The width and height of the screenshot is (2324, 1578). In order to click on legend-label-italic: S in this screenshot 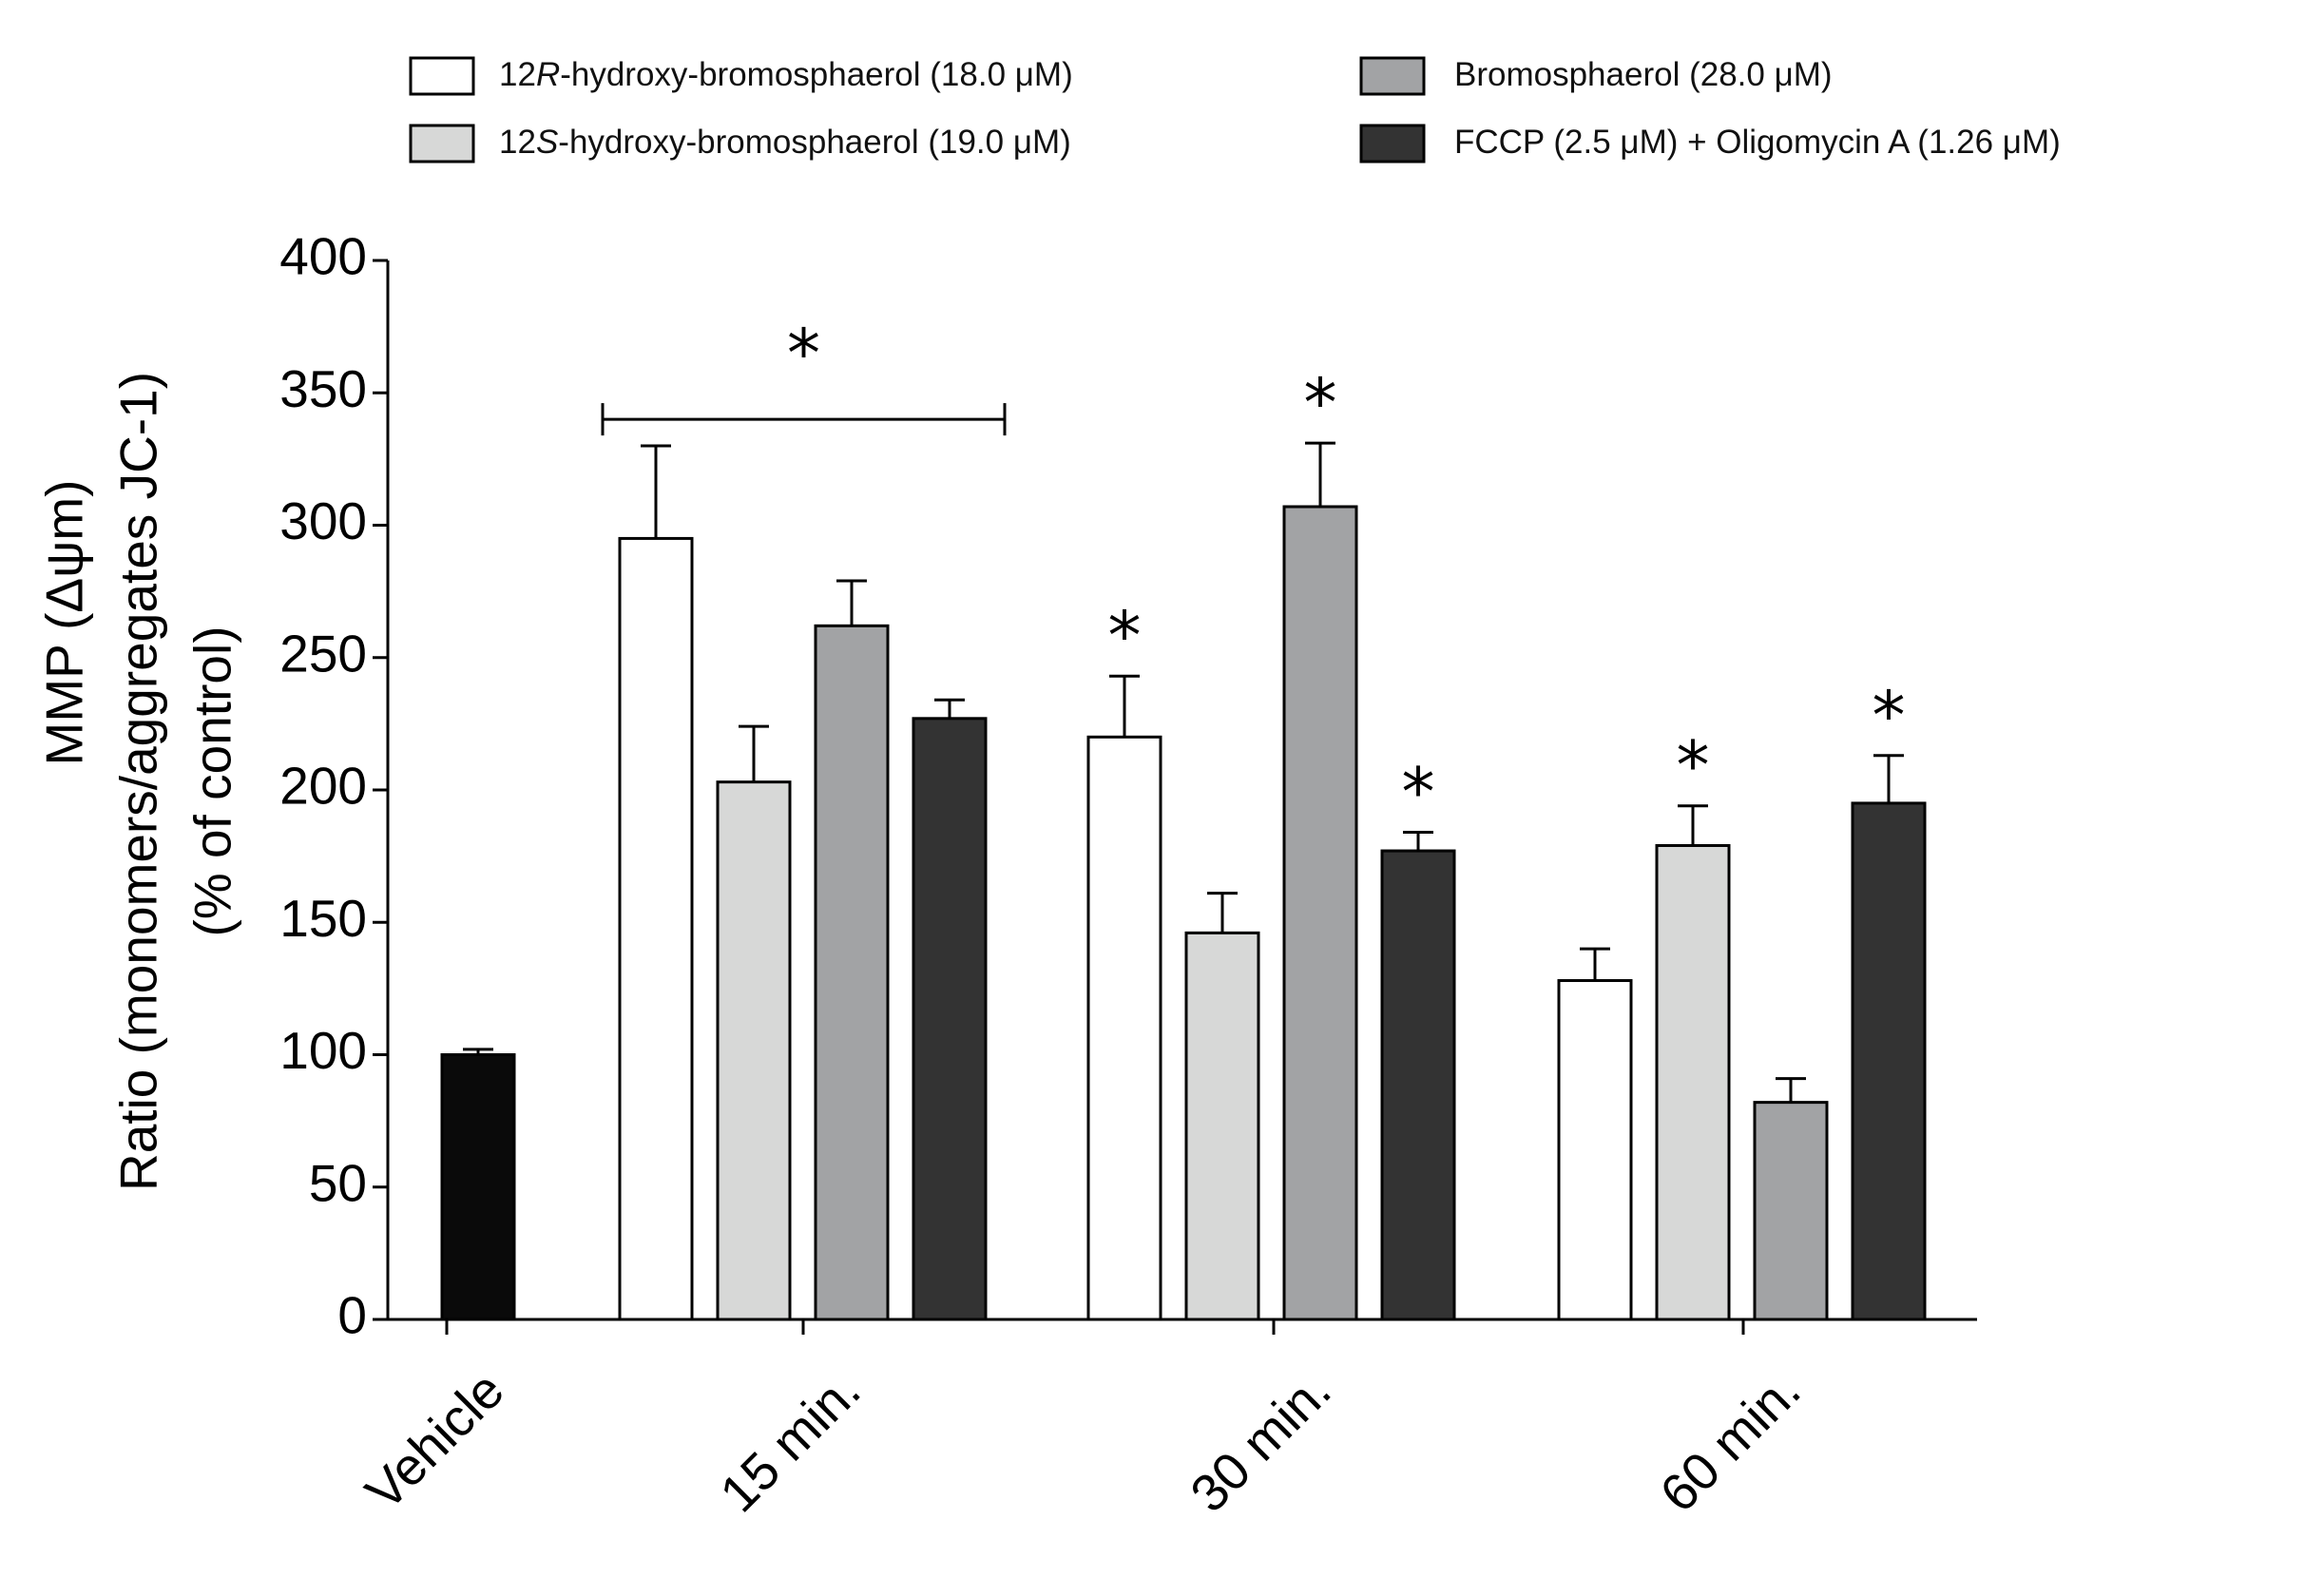, I will do `click(547, 142)`.